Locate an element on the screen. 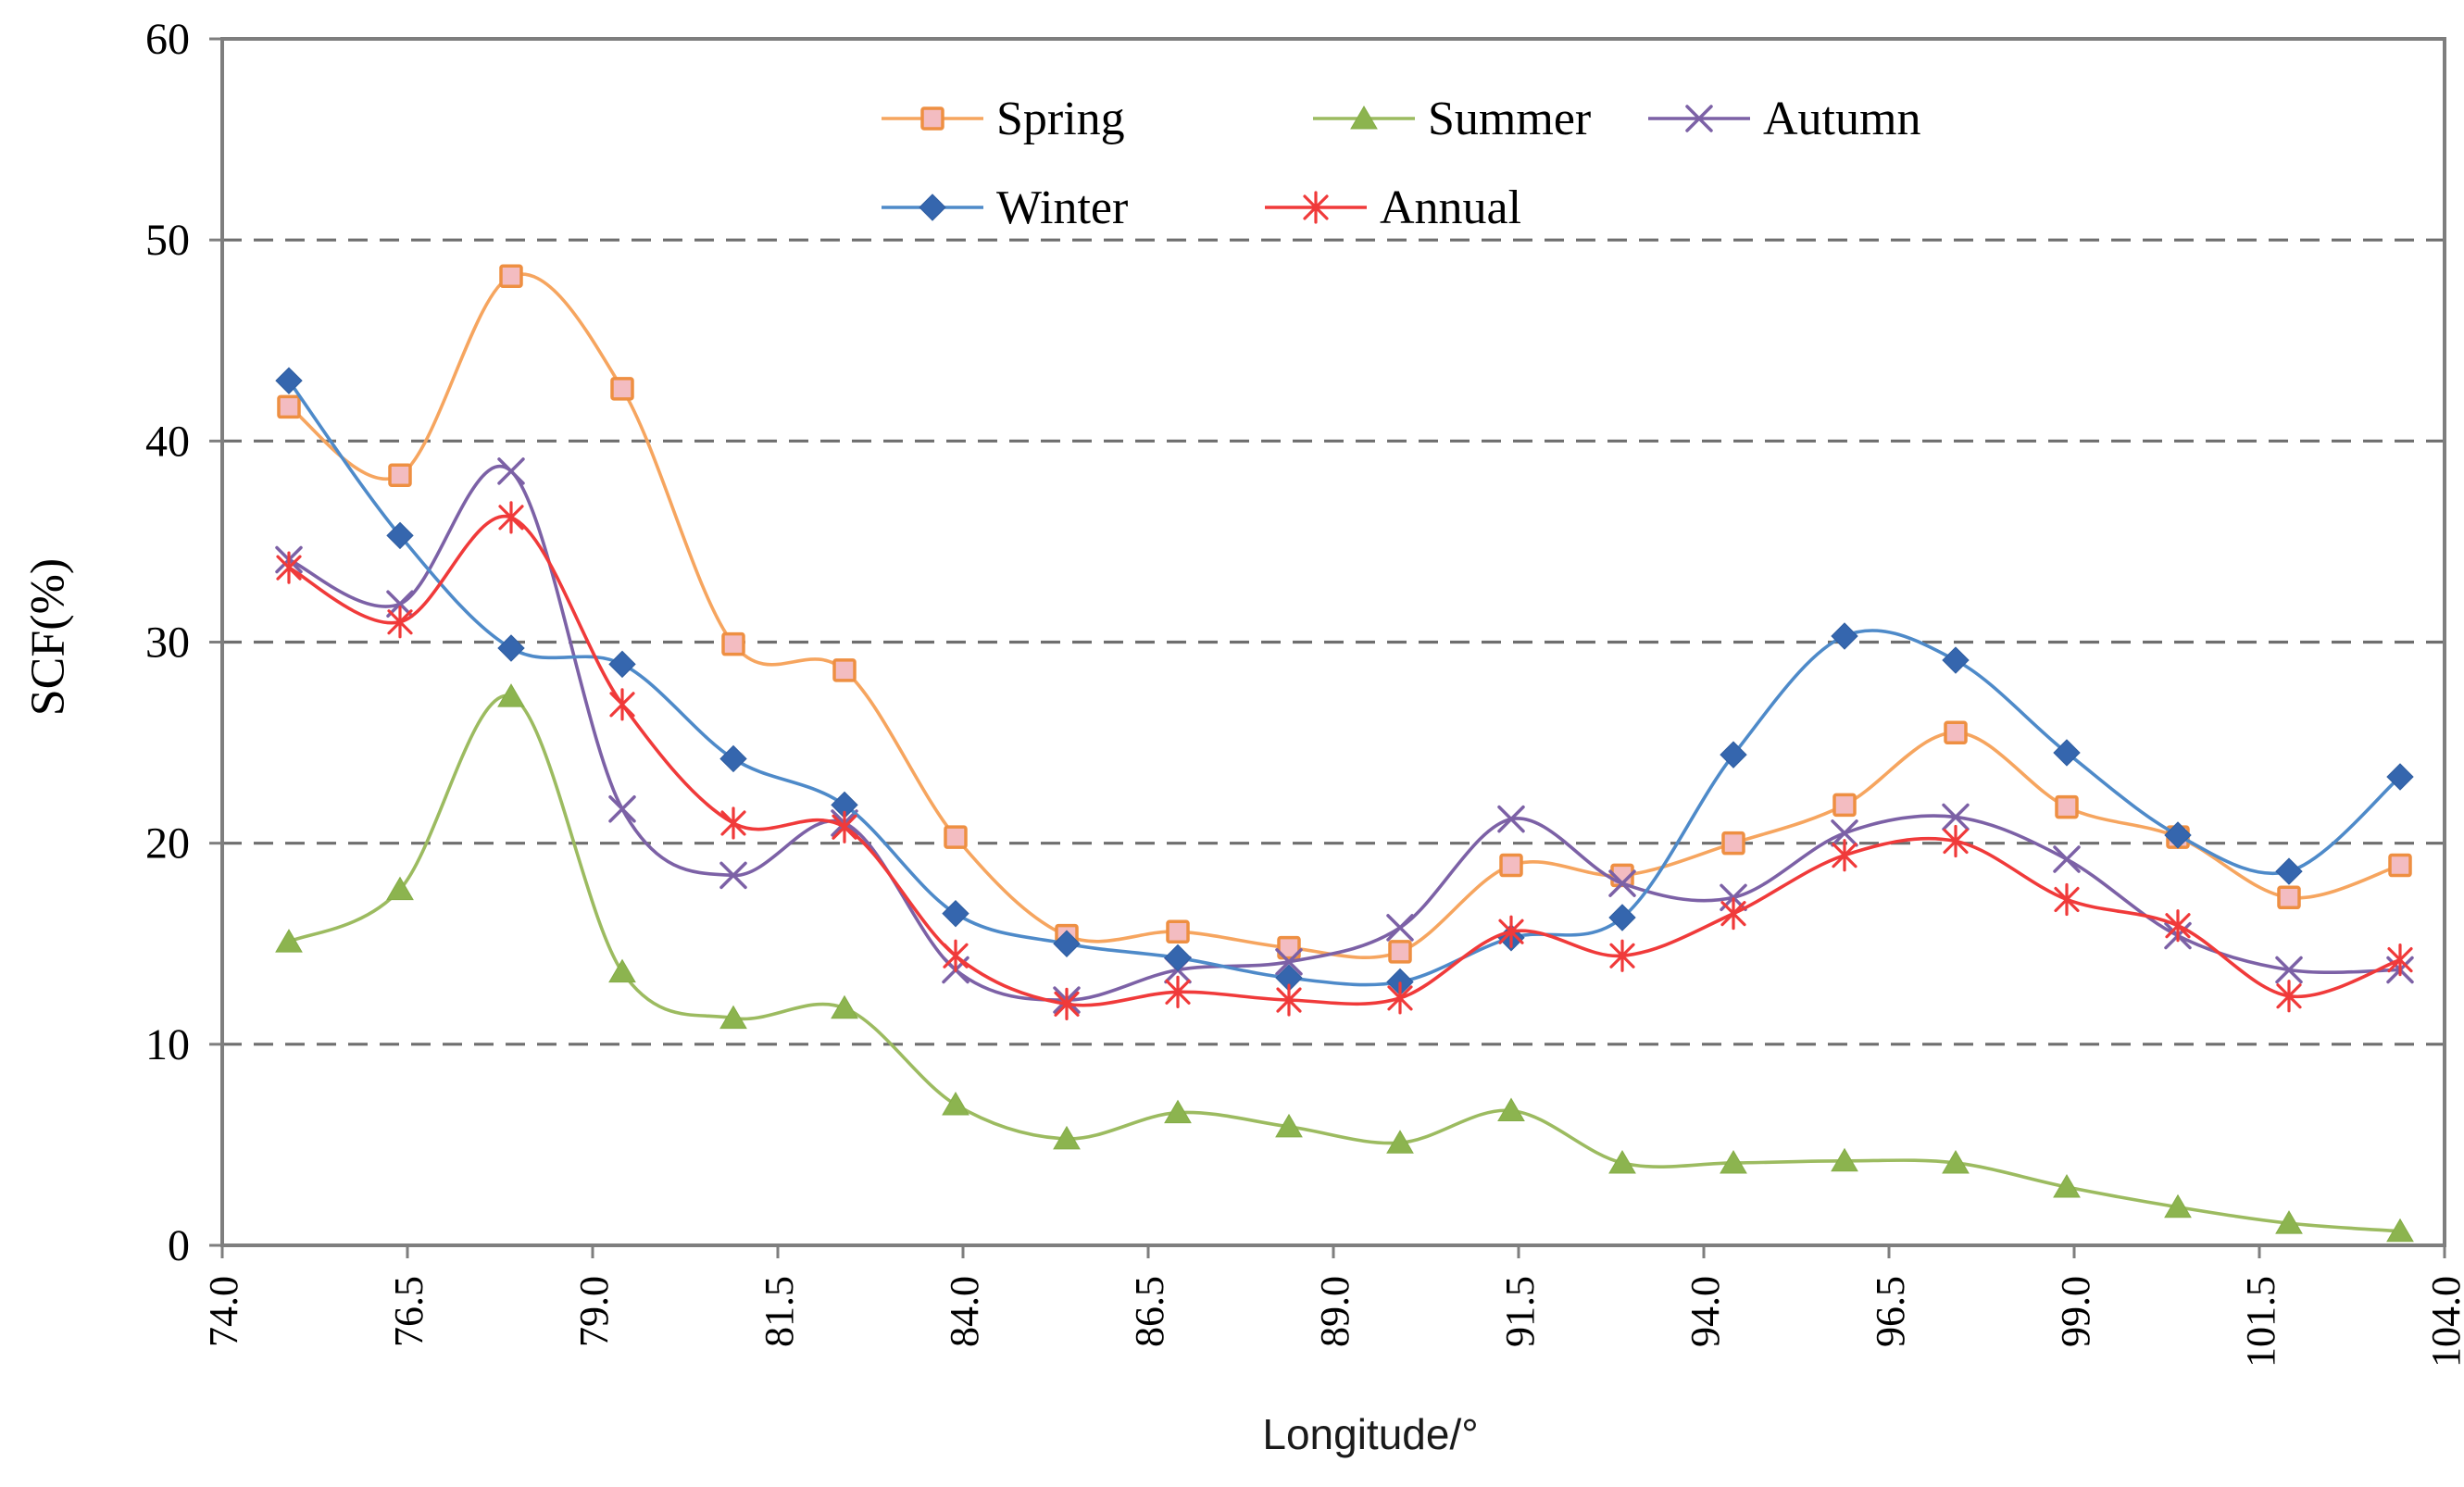  x-tick-label: 94.0 is located at coordinates (1705, 1312).